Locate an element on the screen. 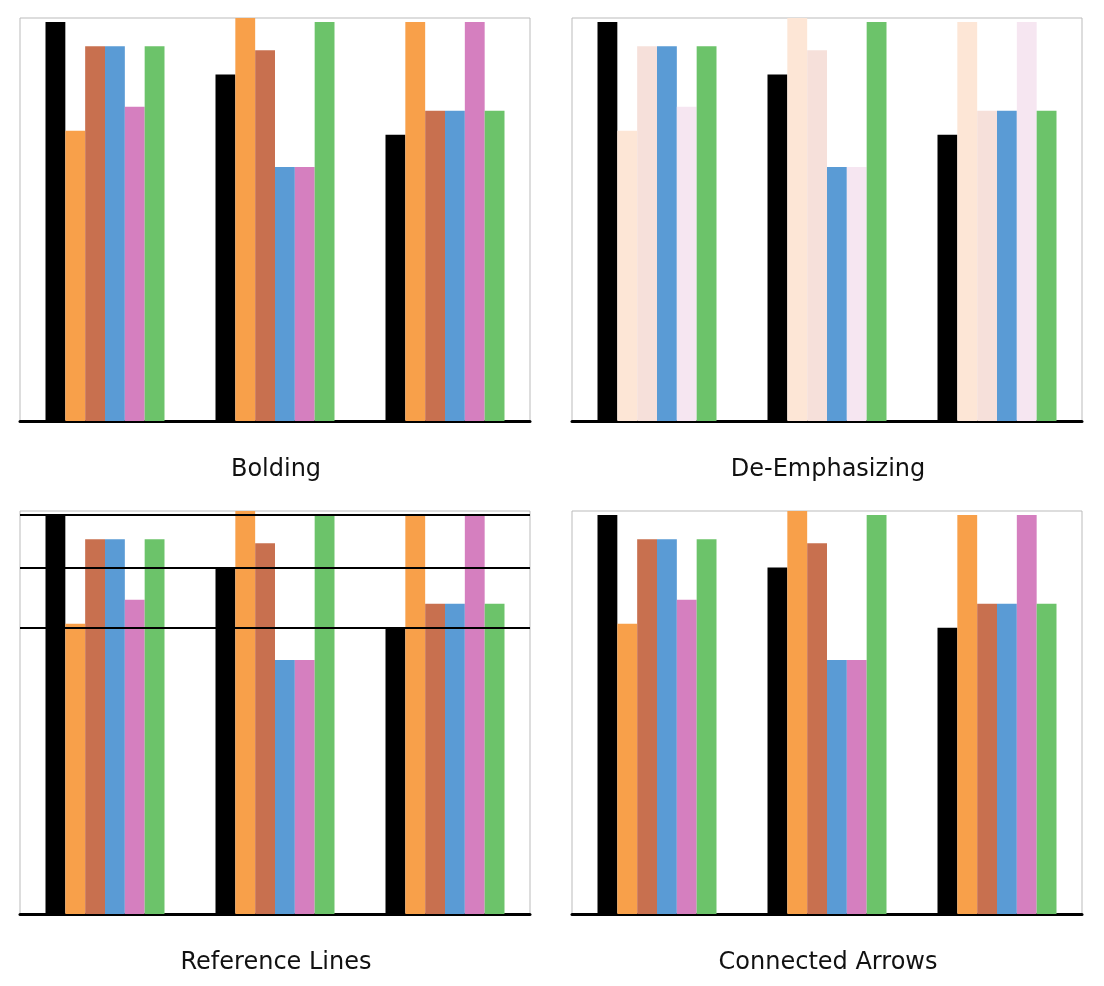 The image size is (1104, 986). text: De-Emphasizing is located at coordinates (828, 468).